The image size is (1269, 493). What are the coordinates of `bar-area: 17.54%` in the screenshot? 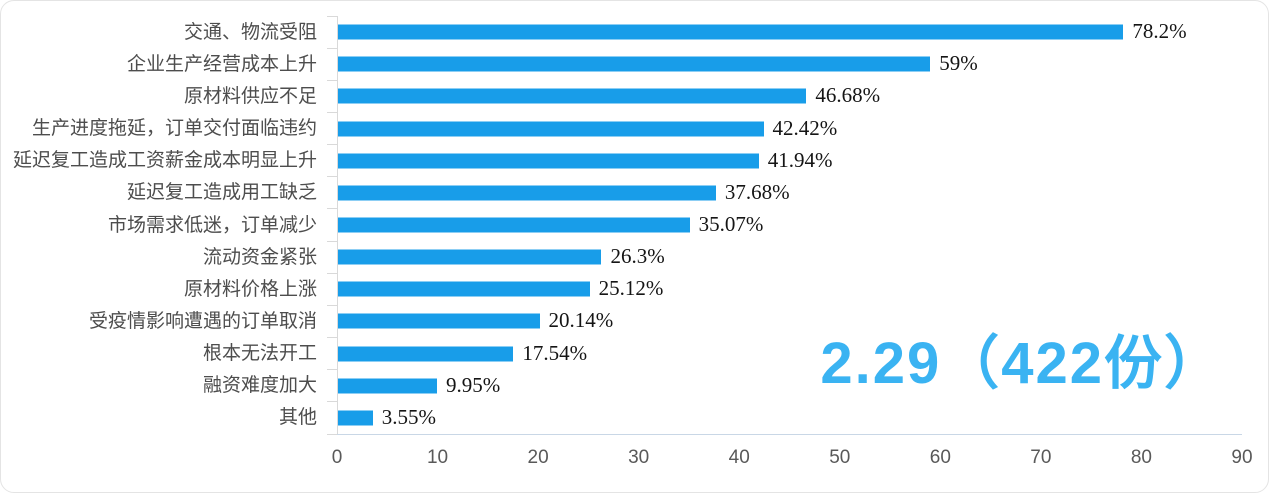 It's located at (789, 354).